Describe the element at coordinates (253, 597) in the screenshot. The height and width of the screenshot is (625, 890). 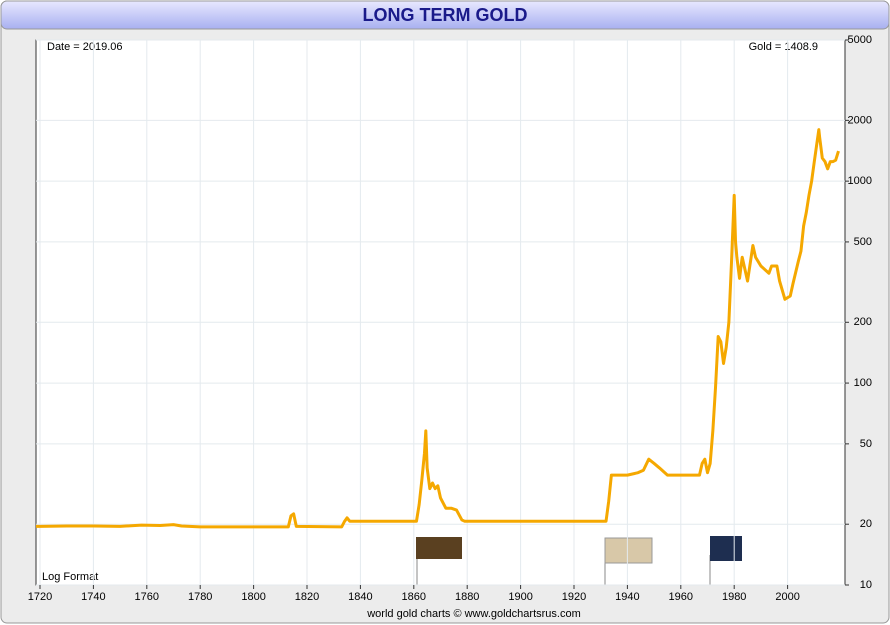
I see `x-tick-label: 1800` at that location.